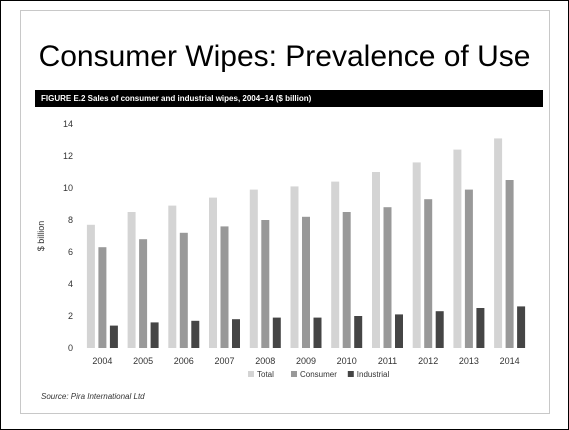 The width and height of the screenshot is (569, 430). Describe the element at coordinates (102, 361) in the screenshot. I see `x-tick-label: 2004` at that location.